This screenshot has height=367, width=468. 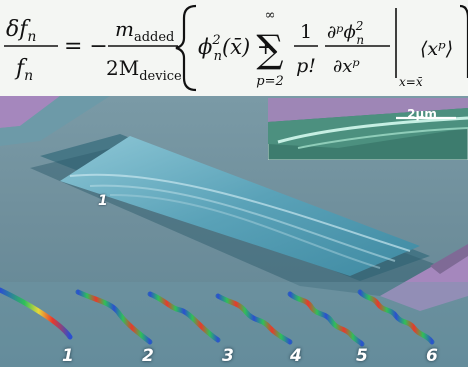 I want to click on left-brace, so click(x=186, y=48).